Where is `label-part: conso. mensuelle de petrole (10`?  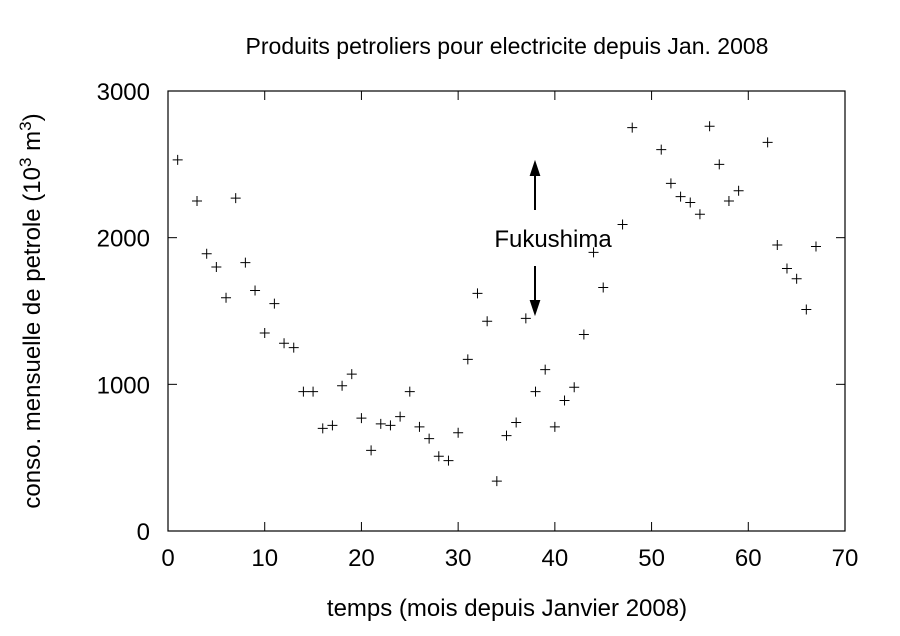 label-part: conso. mensuelle de petrole (10 is located at coordinates (32, 338).